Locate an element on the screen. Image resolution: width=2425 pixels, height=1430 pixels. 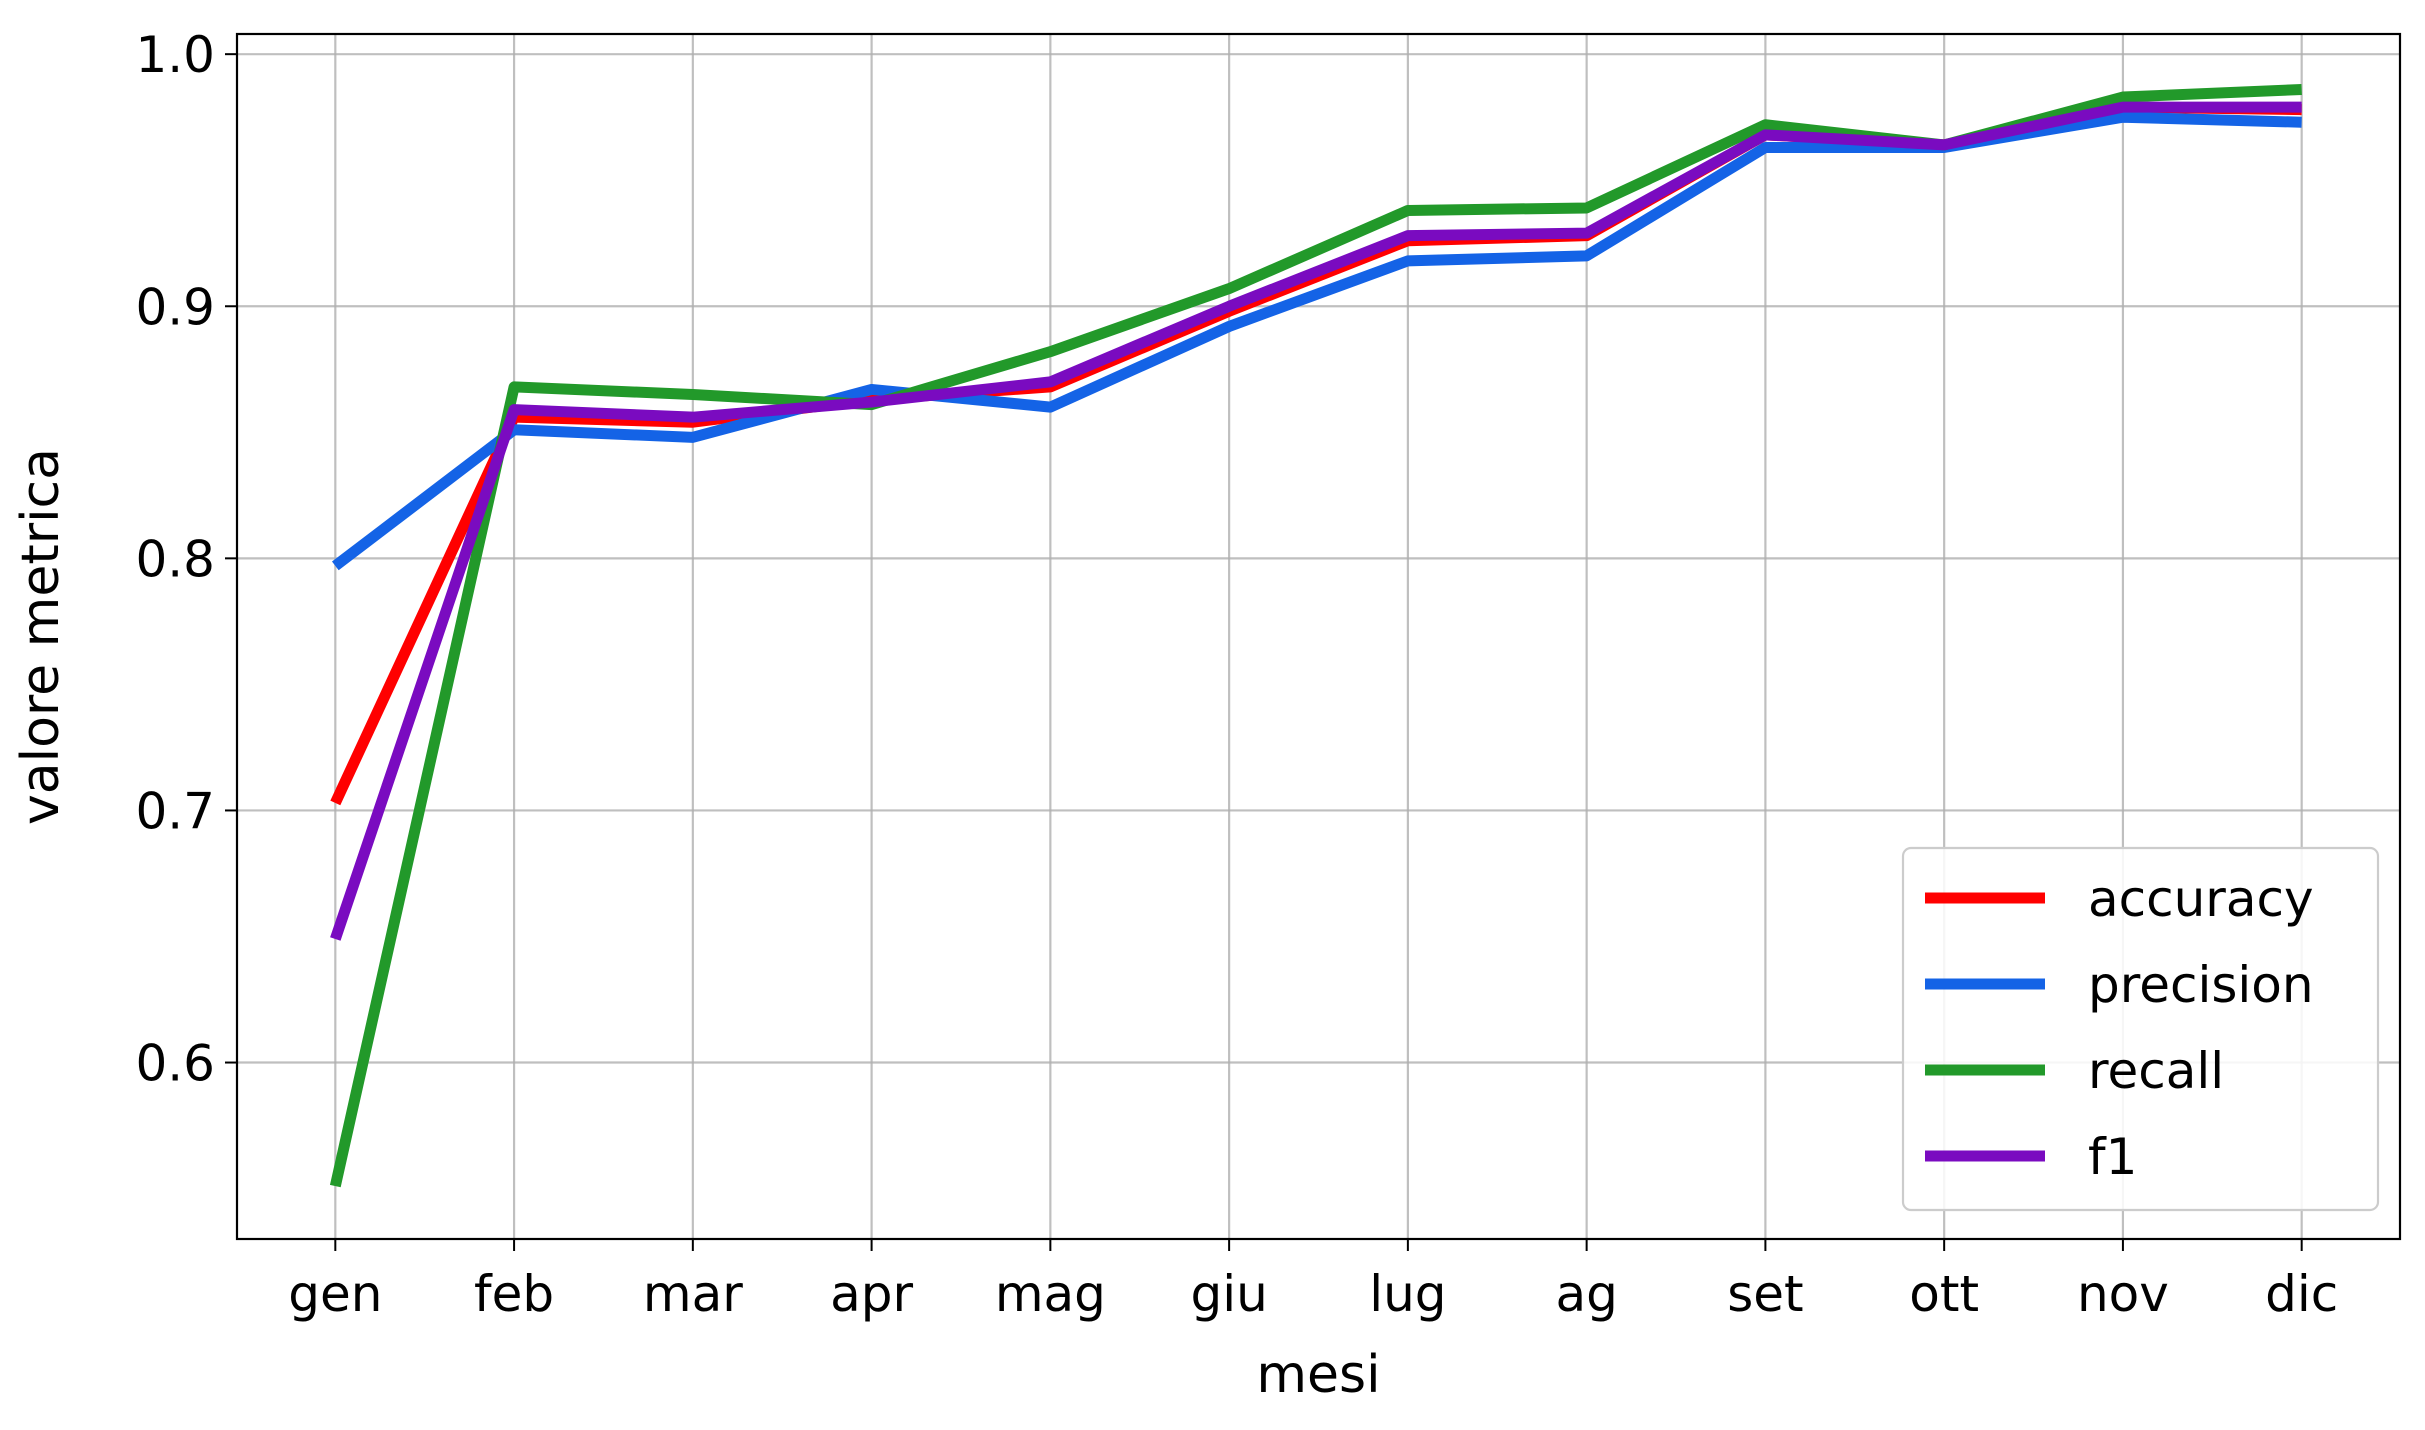
y-tick-label: 0.8 is located at coordinates (175, 559).